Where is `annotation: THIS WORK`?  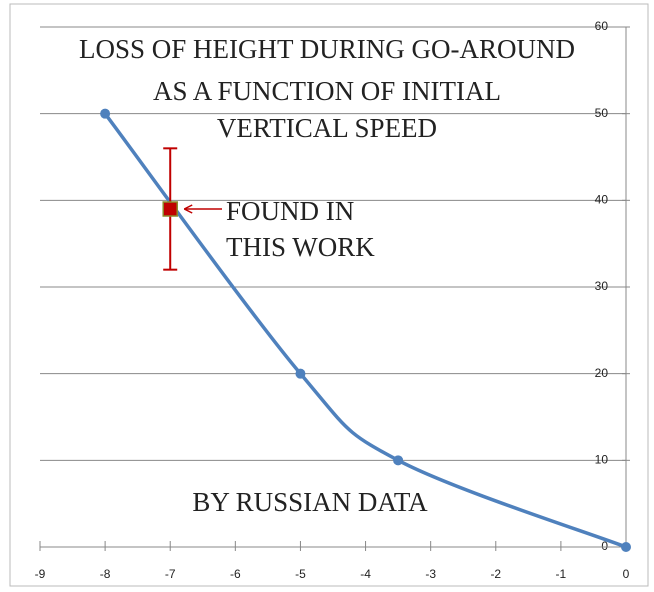
annotation: THIS WORK is located at coordinates (300, 247).